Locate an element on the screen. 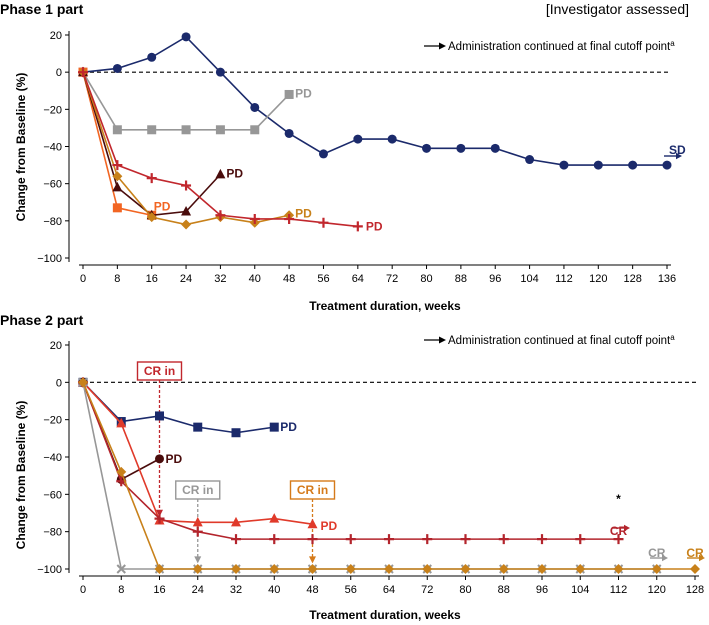  p2-end-label: CR is located at coordinates (657, 553).